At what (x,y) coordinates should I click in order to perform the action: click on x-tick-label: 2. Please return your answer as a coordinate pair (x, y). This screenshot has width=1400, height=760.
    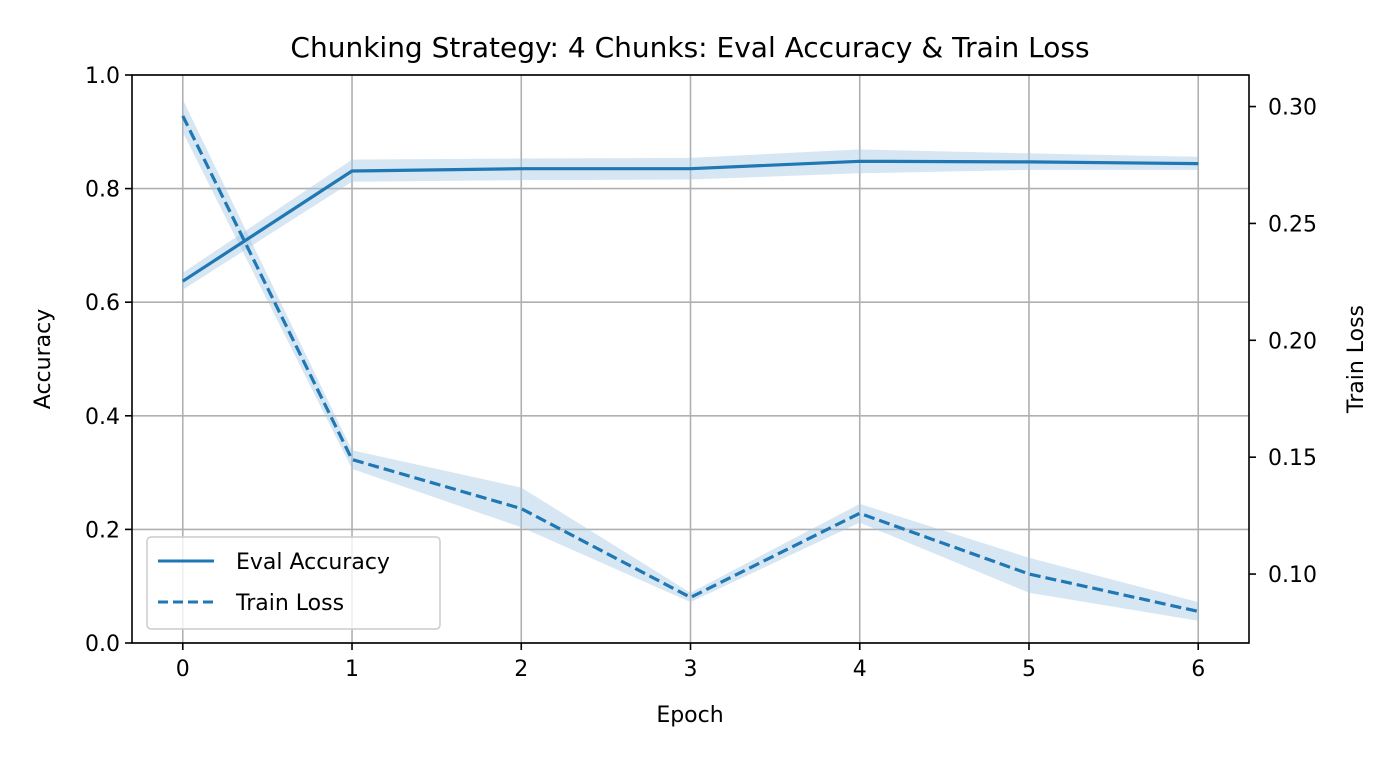
    Looking at the image, I should click on (521, 669).